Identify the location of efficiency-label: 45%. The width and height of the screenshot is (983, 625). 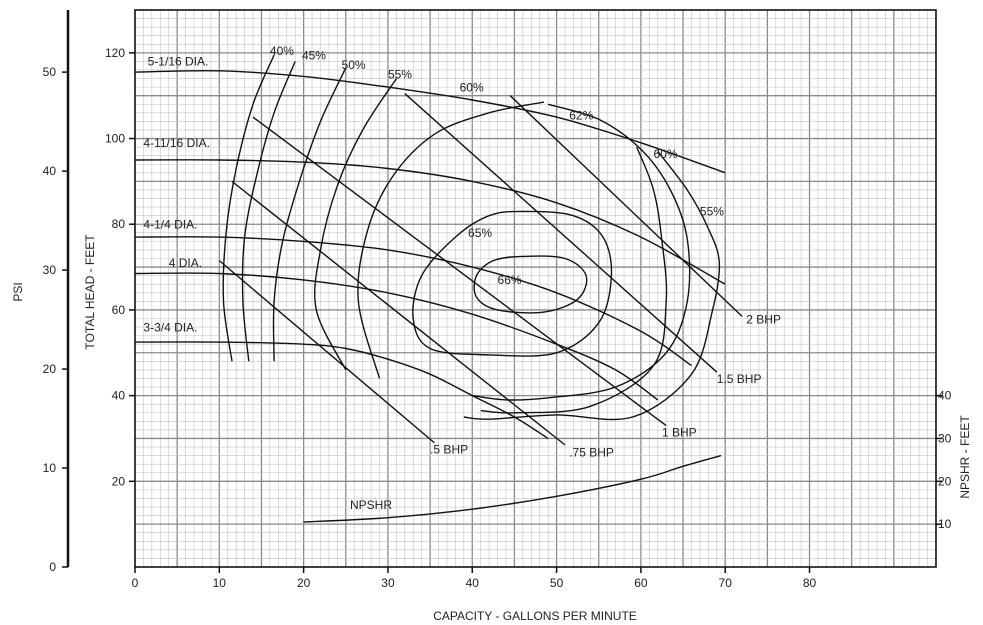
(314, 55).